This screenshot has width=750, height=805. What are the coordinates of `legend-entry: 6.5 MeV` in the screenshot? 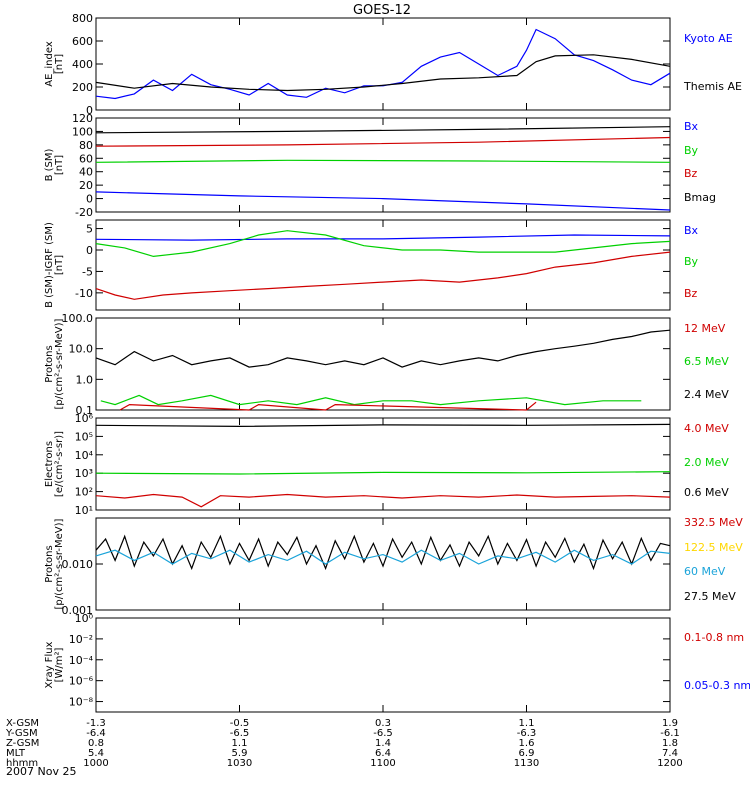 It's located at (706, 361).